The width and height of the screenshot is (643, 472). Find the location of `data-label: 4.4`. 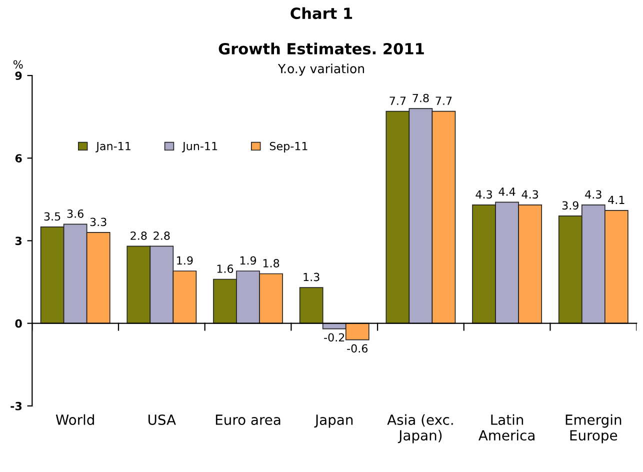

data-label: 4.4 is located at coordinates (507, 192).